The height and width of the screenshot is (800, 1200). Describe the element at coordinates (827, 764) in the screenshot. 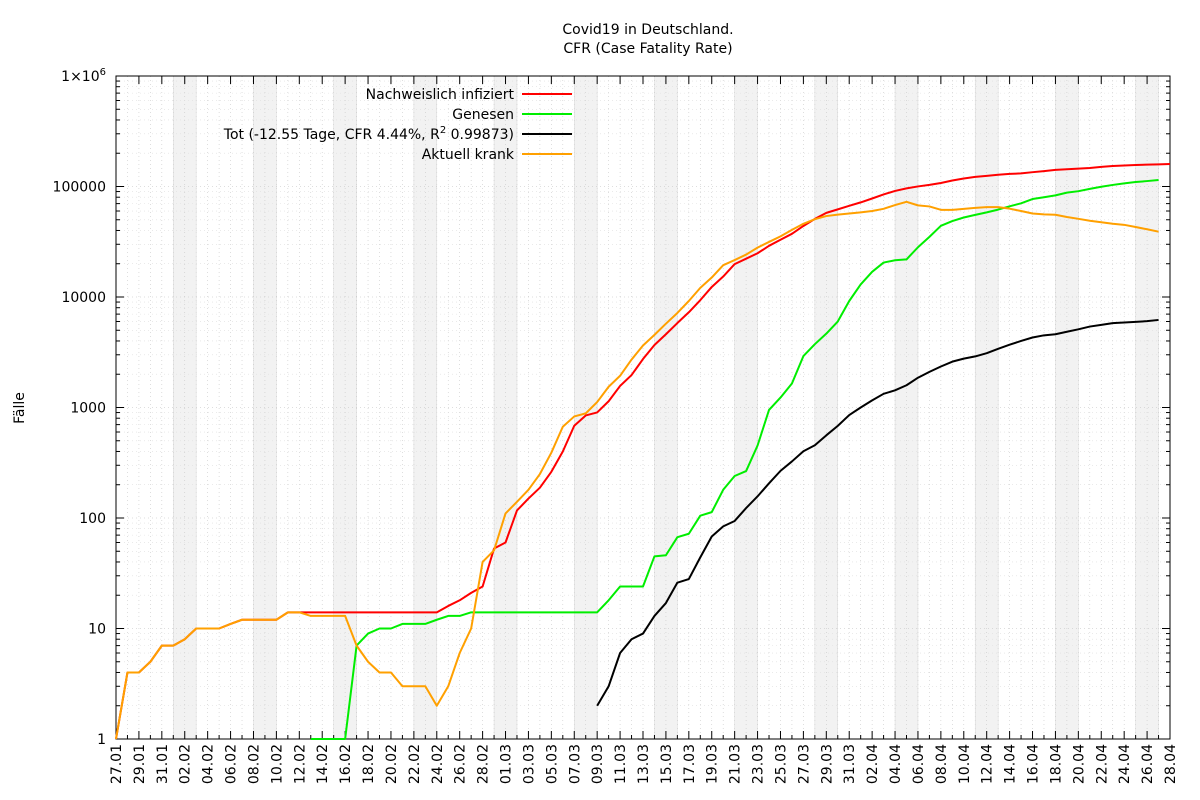

I see `x-tick-label: 29.03` at that location.